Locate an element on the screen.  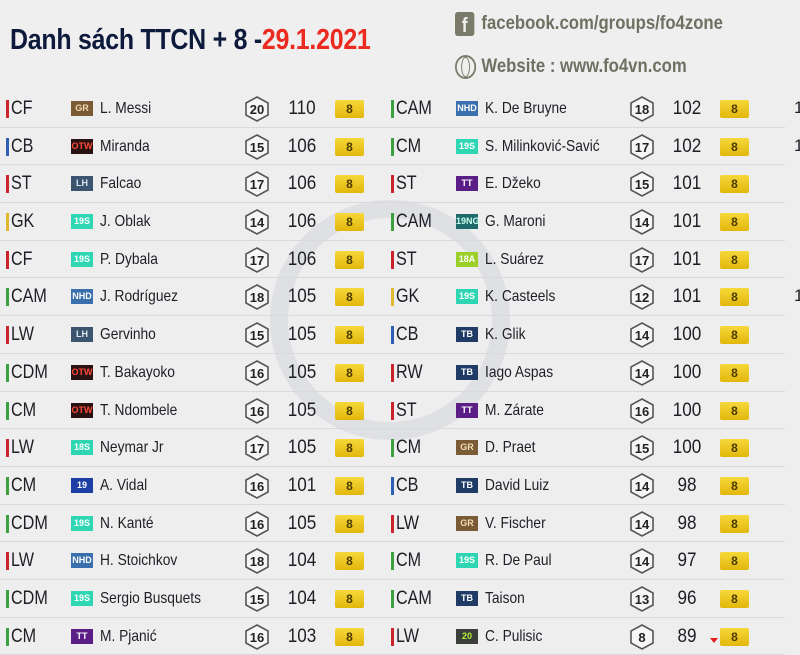
player-name: J. Oblak is located at coordinates (125, 222).